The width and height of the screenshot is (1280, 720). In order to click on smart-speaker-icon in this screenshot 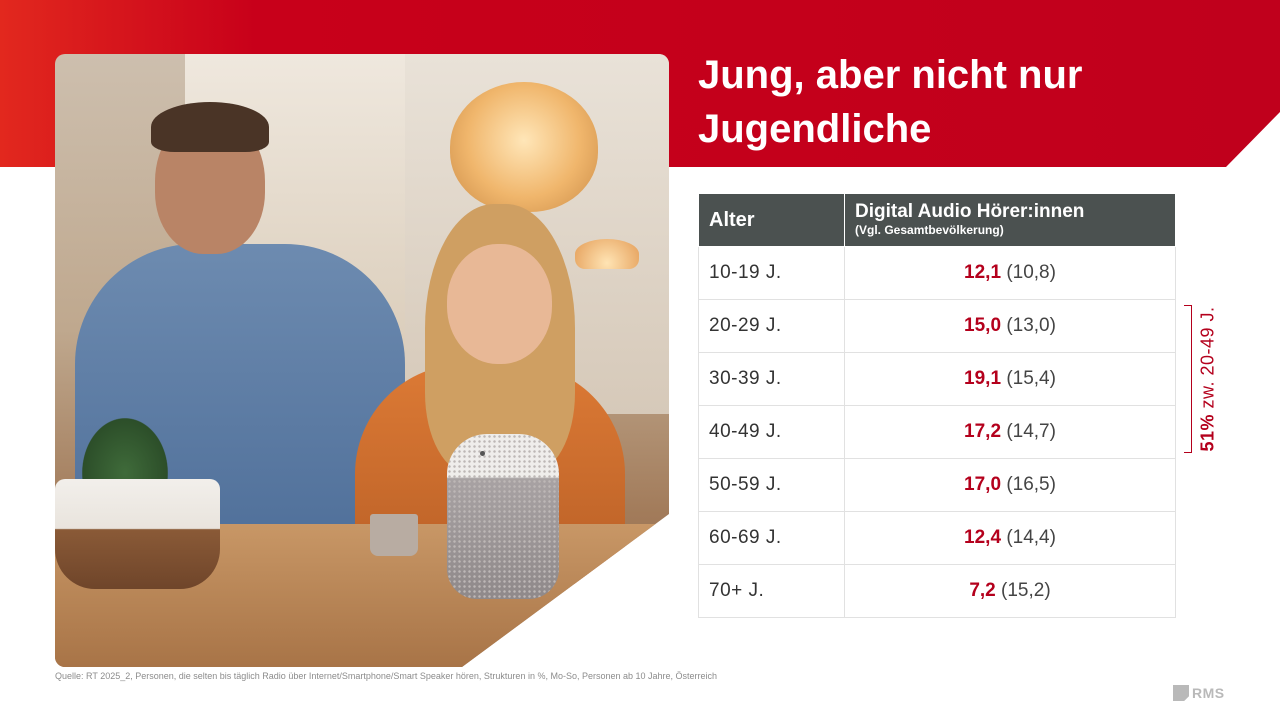, I will do `click(503, 516)`.